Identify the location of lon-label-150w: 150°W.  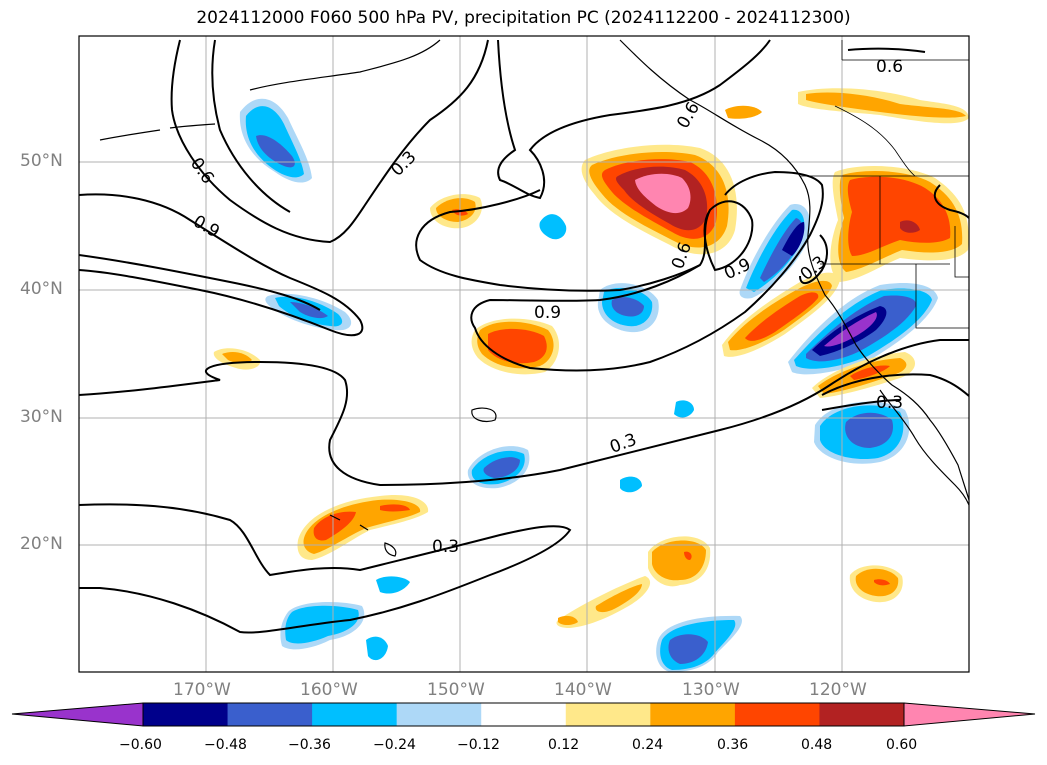
(456, 690).